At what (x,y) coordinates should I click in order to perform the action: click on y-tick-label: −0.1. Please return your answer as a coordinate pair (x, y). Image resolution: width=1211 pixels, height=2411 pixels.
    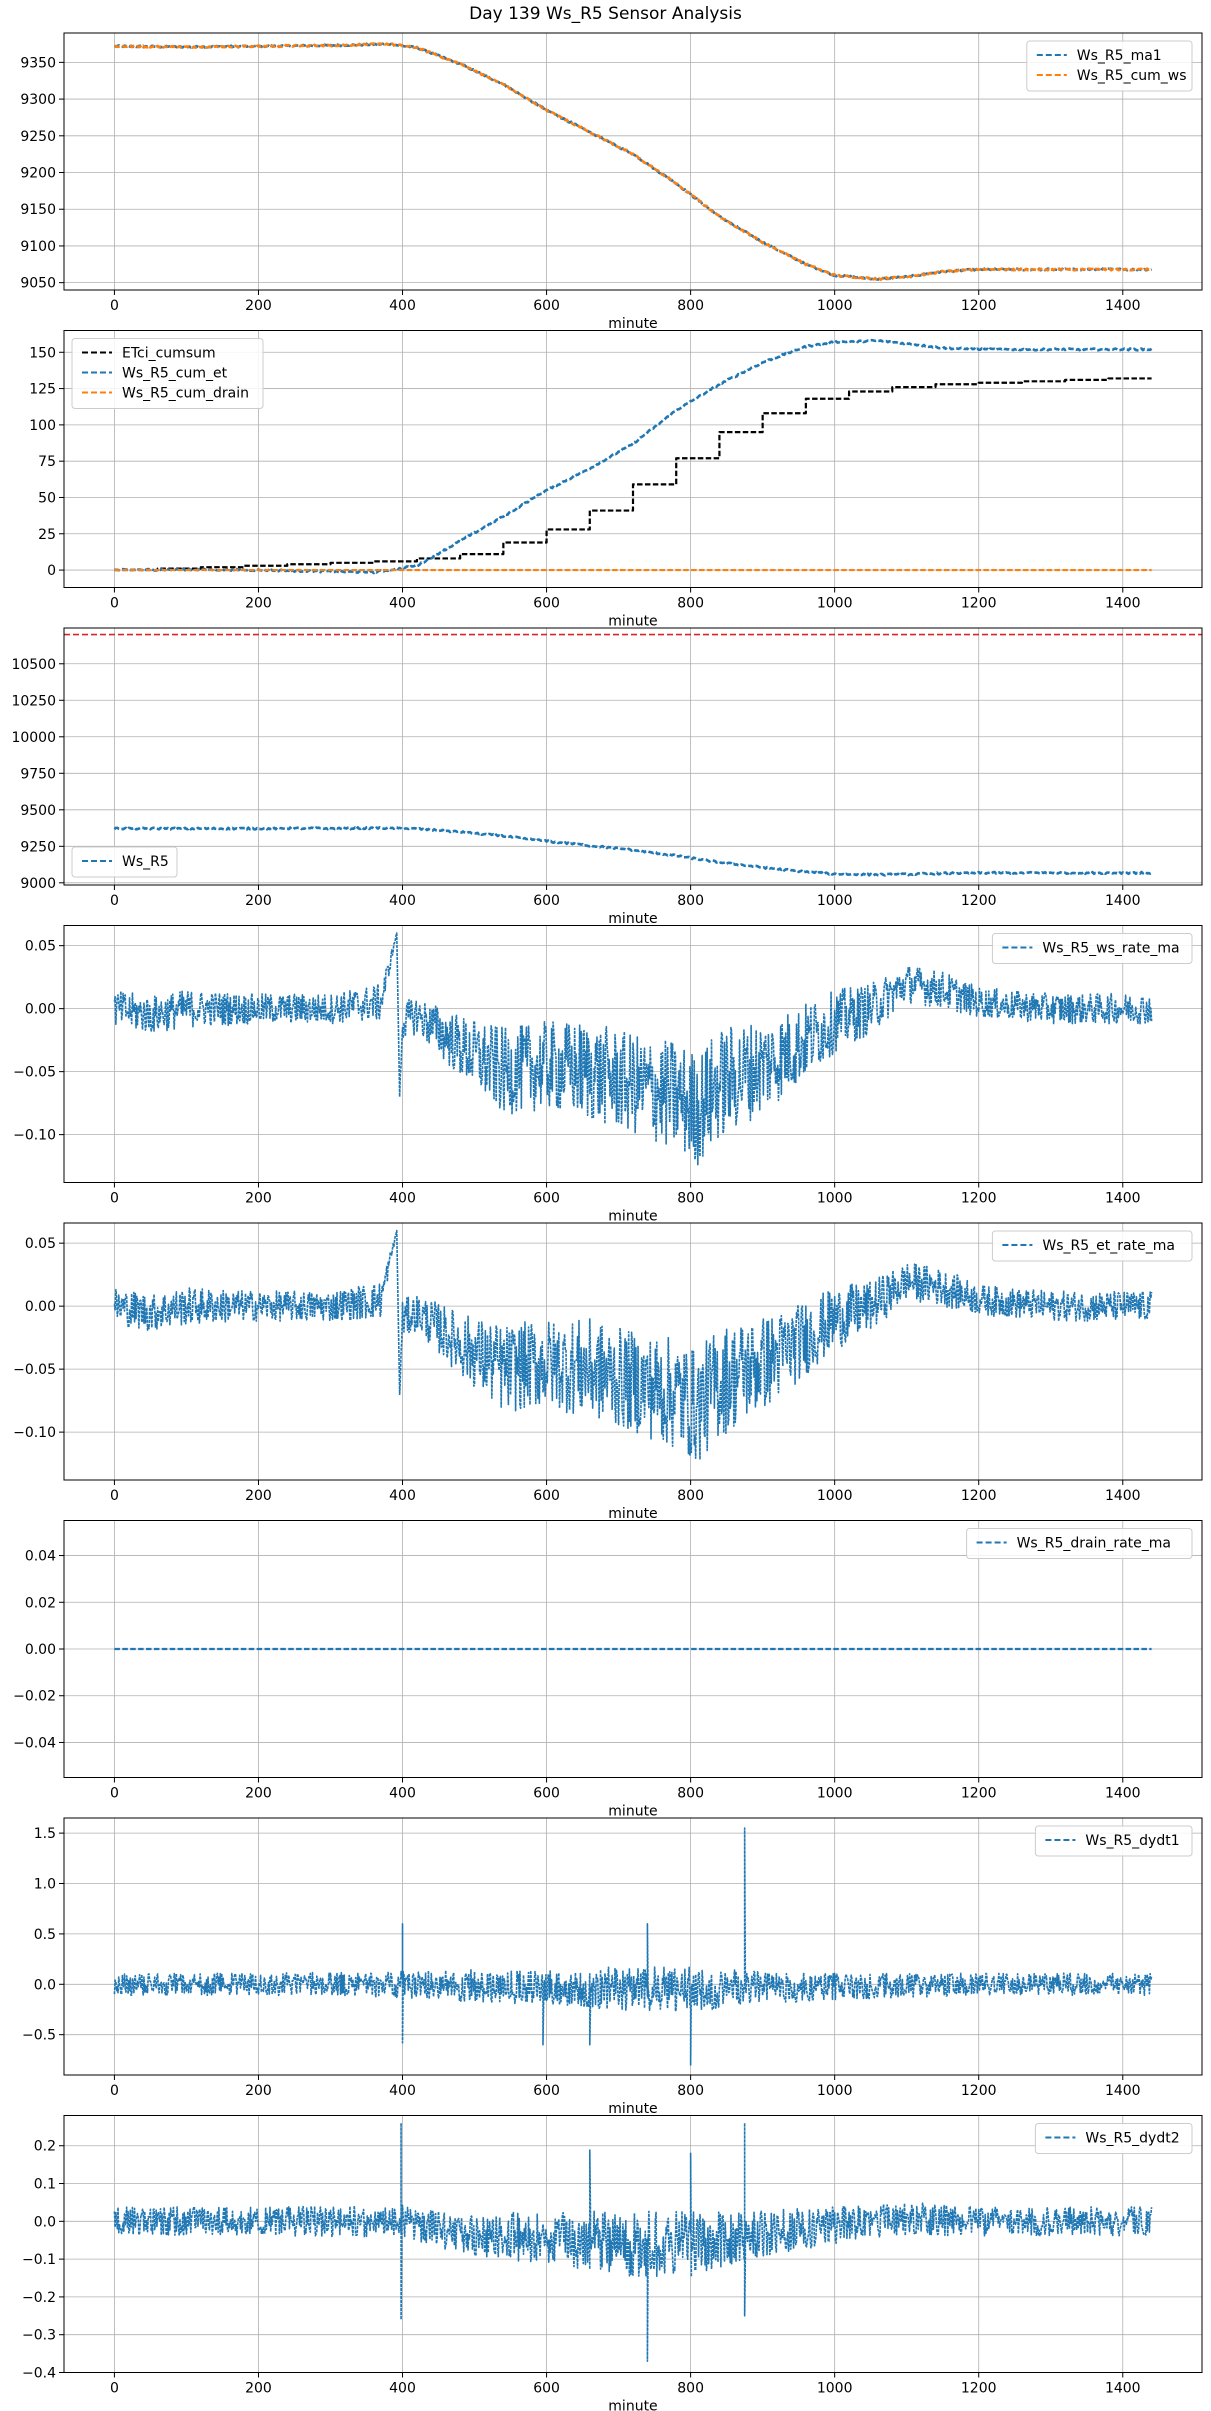
    Looking at the image, I should click on (39, 2260).